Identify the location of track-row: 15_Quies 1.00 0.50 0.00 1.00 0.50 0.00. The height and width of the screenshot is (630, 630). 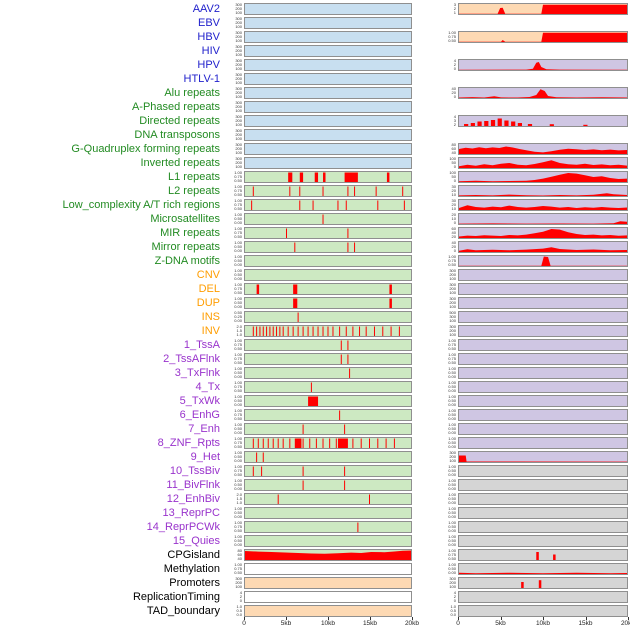
(315, 541).